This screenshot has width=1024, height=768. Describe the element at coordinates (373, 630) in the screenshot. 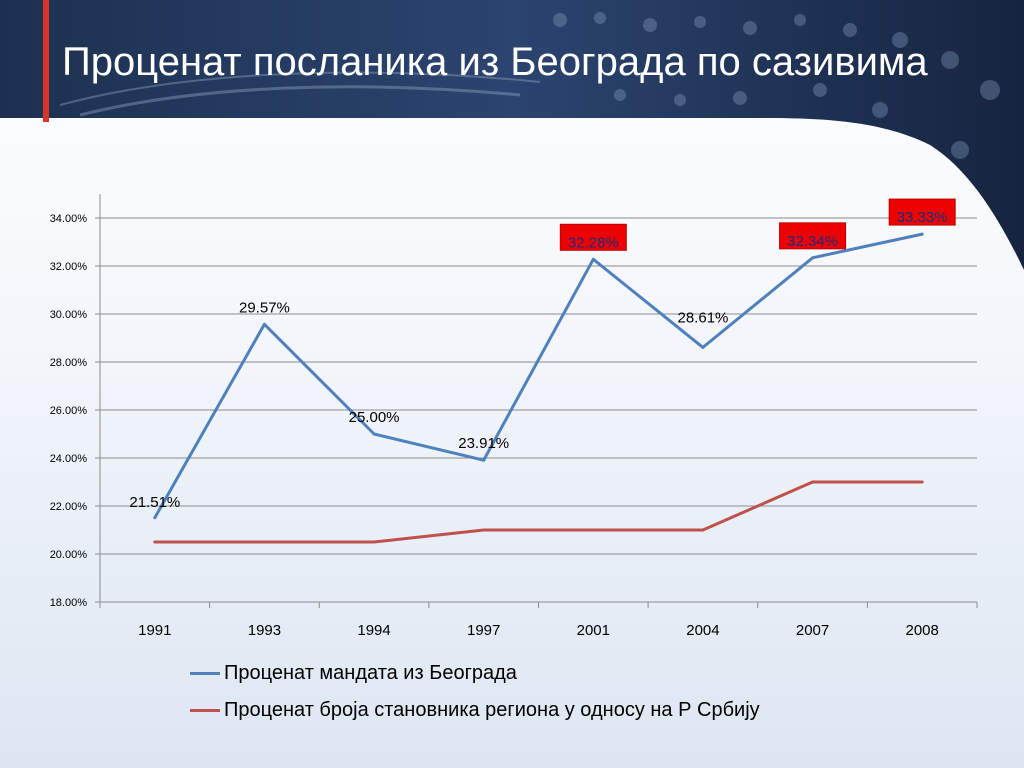

I see `x-tick-label: 1994` at that location.